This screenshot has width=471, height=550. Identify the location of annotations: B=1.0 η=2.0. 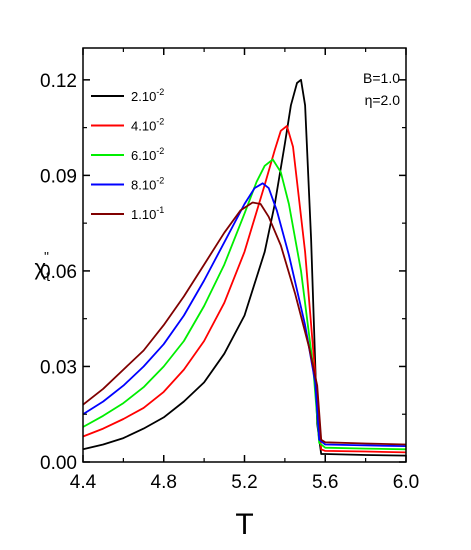
(381, 89).